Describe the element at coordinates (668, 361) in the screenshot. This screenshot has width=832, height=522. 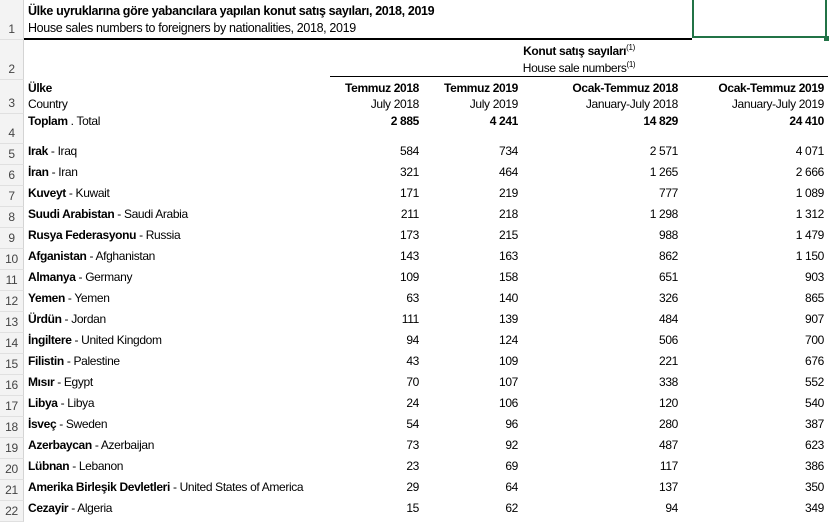
I see `value-cell: 221` at that location.